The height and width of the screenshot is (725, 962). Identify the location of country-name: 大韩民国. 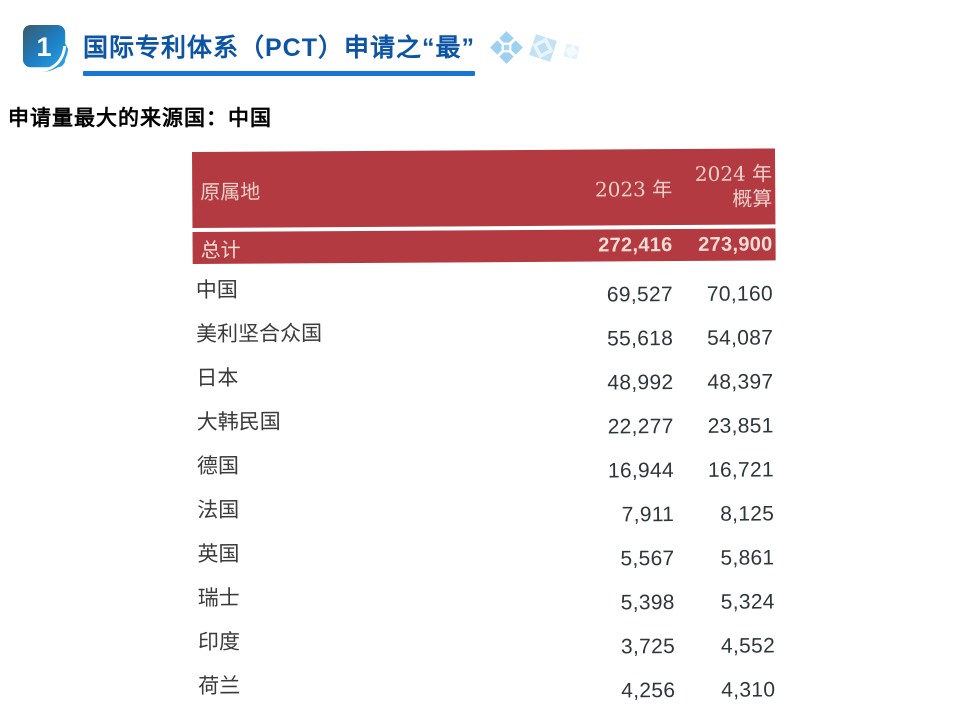
(238, 421).